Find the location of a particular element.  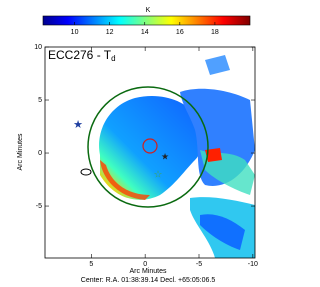

colorbar is located at coordinates (146, 20).